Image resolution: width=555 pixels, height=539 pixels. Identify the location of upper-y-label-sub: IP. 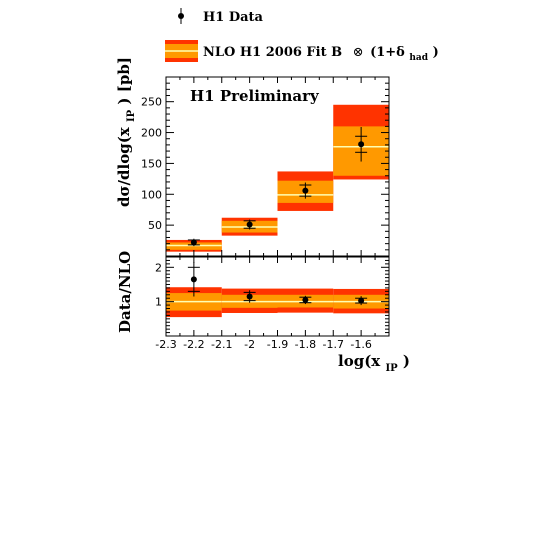
(131, 115).